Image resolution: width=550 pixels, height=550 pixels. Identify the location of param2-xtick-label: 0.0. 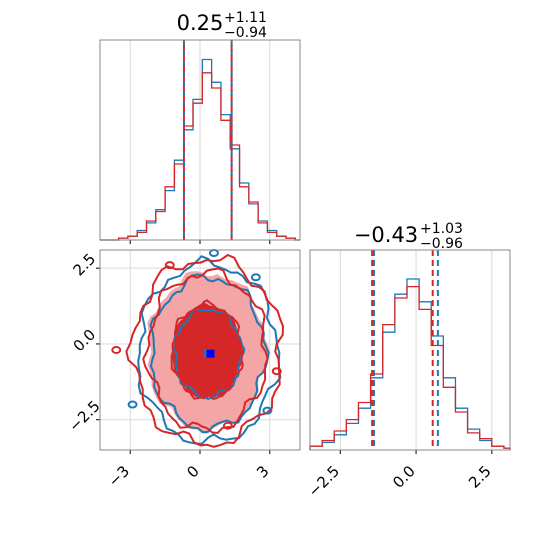
(404, 477).